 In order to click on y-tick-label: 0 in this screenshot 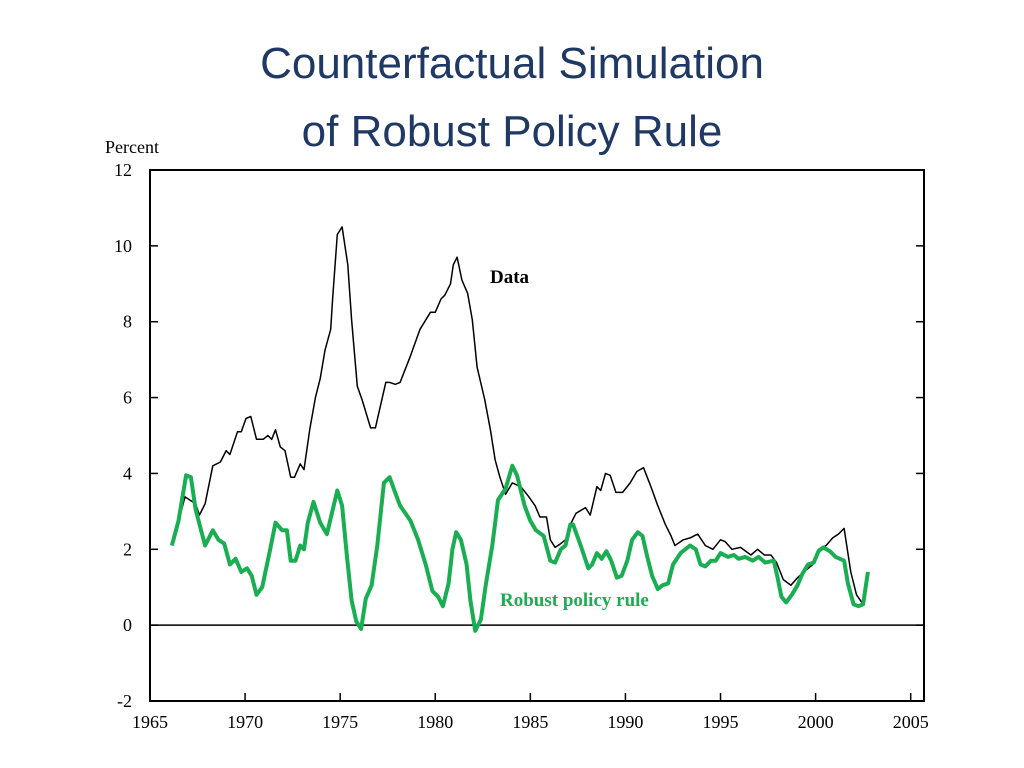, I will do `click(127, 625)`.